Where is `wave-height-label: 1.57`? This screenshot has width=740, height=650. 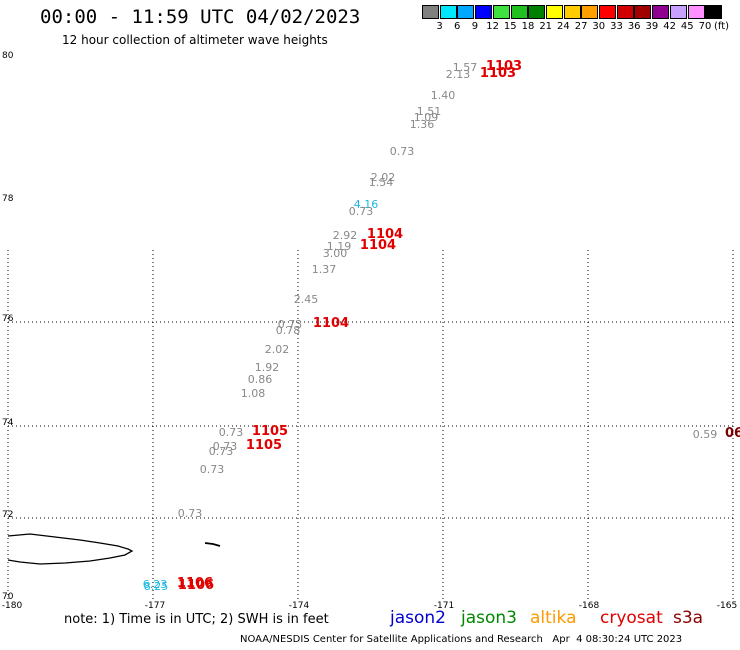 wave-height-label: 1.57 is located at coordinates (465, 67).